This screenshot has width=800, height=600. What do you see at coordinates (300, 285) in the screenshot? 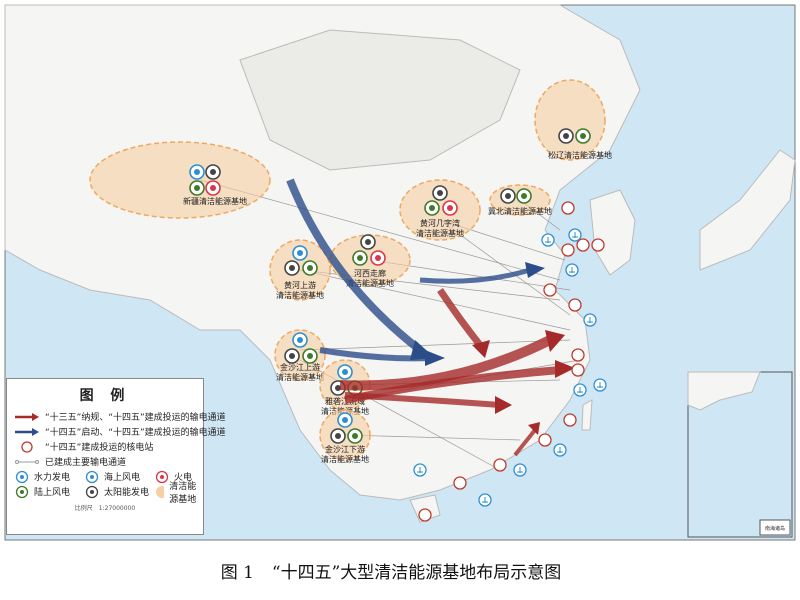
I see `base-label: 黄河上游` at bounding box center [300, 285].